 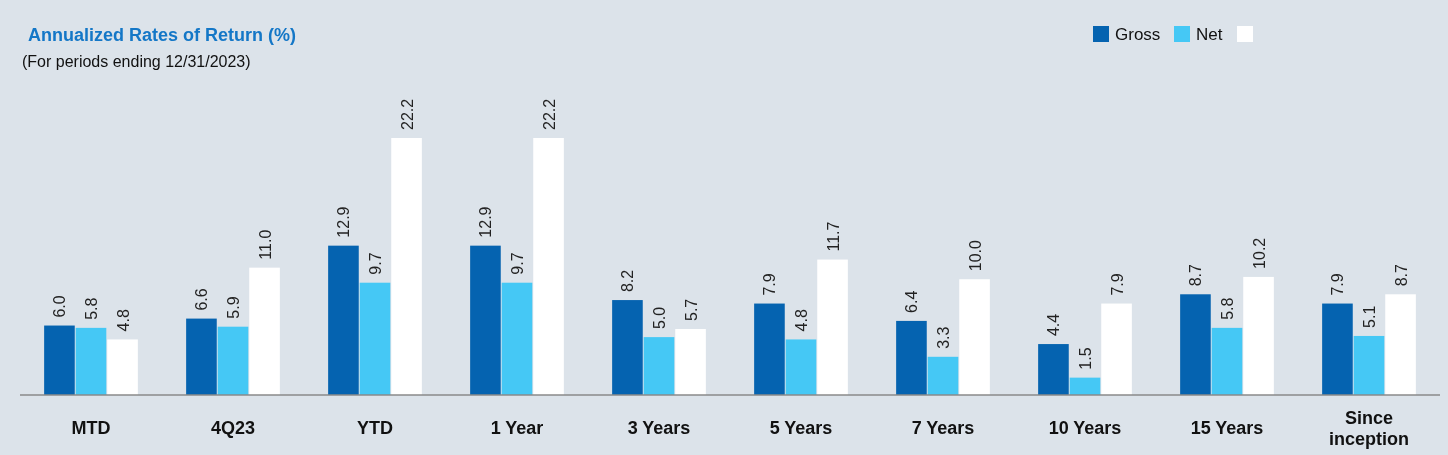 What do you see at coordinates (233, 428) in the screenshot?
I see `x-tick-label: 4Q23` at bounding box center [233, 428].